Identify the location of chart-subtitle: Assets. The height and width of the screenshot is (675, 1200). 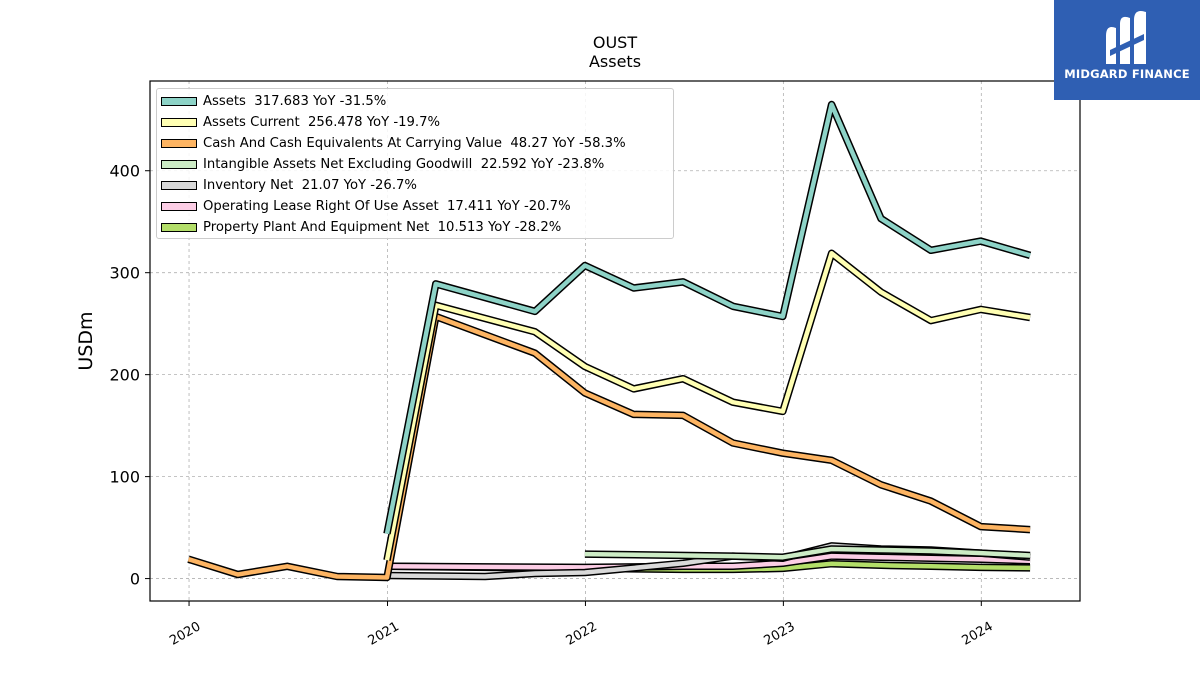
(615, 61).